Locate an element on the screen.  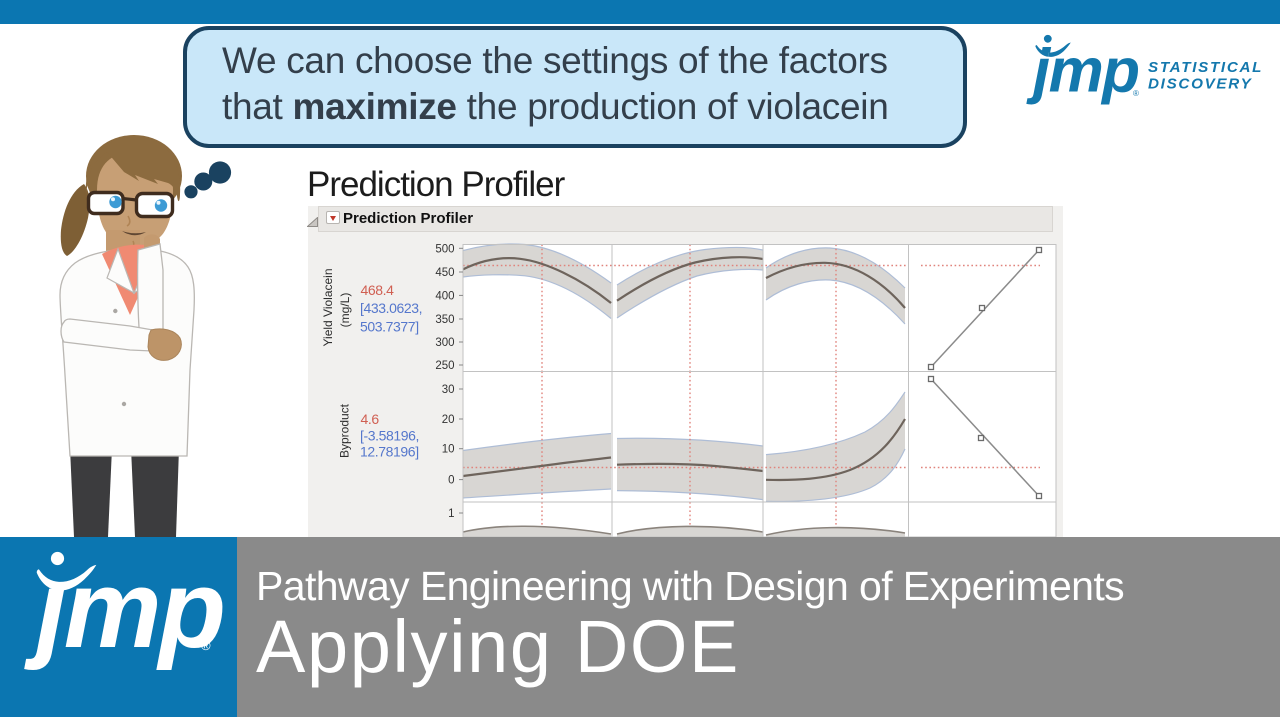
svg-text: 12.78196] is located at coordinates (389, 452).